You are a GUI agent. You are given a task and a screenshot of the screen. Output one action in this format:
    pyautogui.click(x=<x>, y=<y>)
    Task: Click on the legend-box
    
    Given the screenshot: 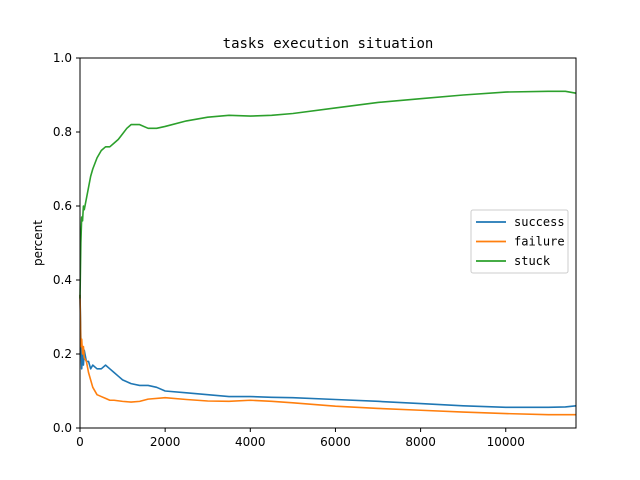 What is the action you would take?
    pyautogui.click(x=519, y=241)
    